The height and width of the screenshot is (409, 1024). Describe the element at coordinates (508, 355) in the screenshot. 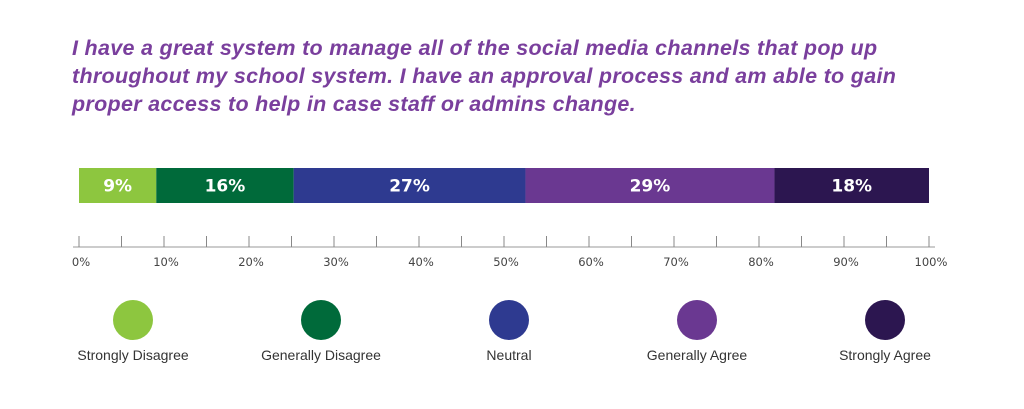

I see `legend-label: Neutral` at that location.